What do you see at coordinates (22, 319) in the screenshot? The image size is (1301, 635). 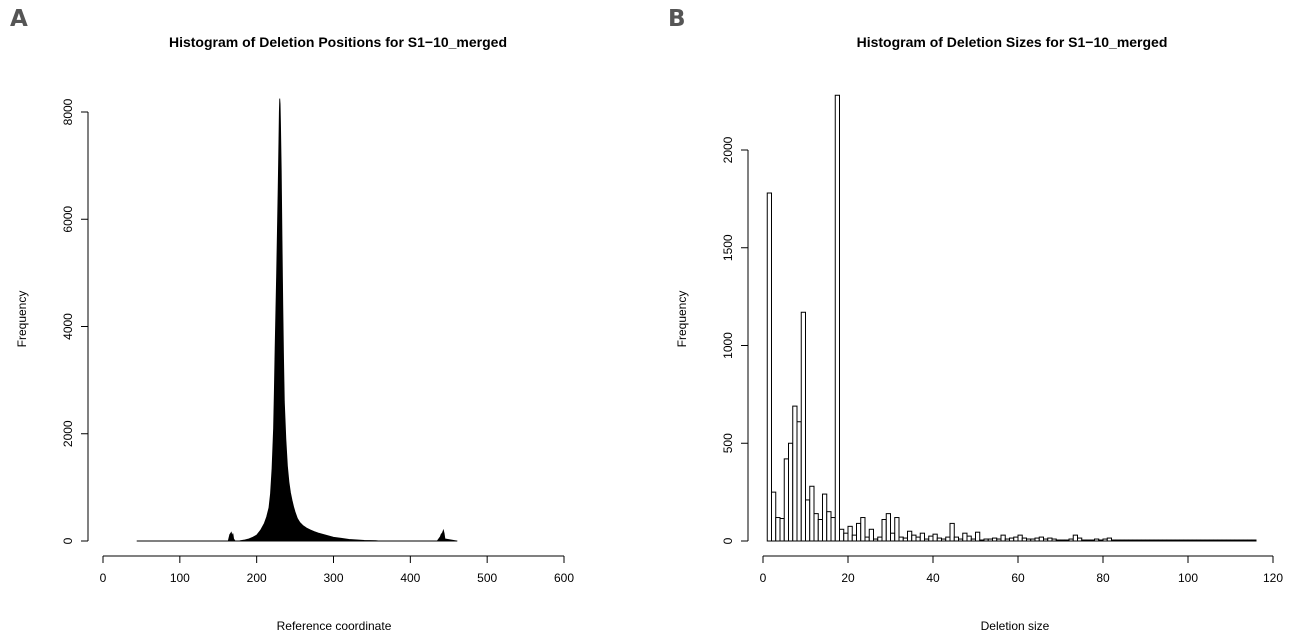 I see `y-axis-label-a: Frequency` at bounding box center [22, 319].